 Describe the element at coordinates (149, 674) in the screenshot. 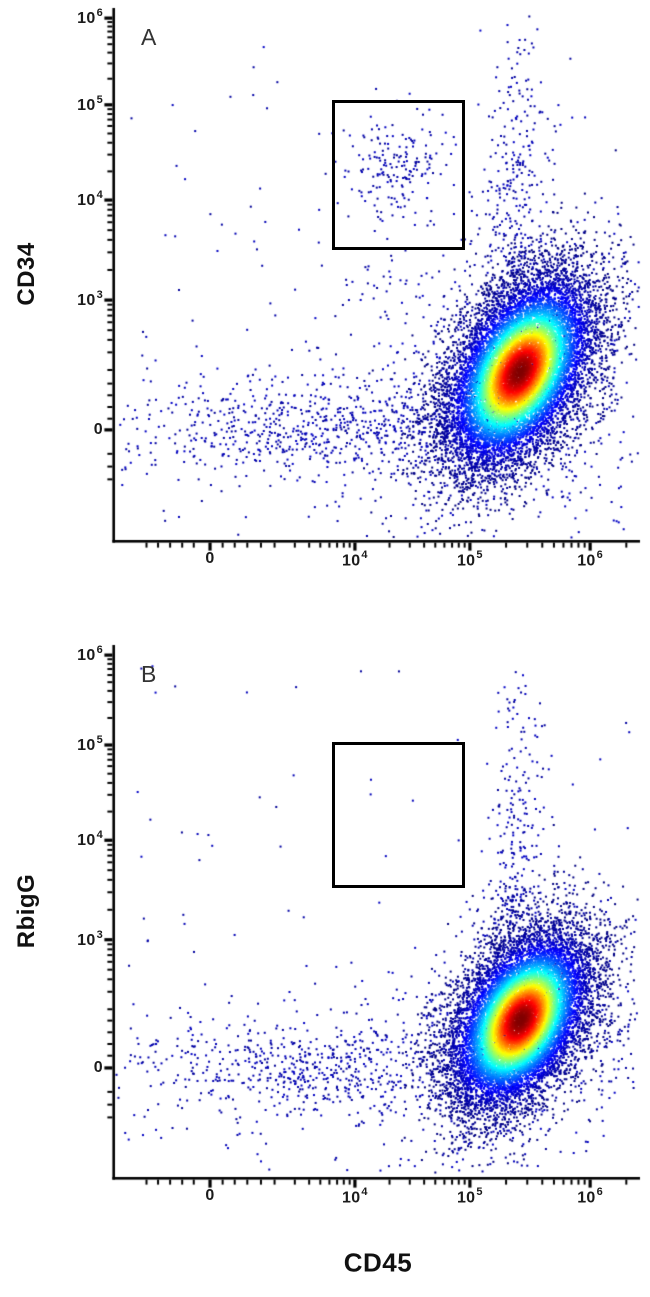

I see `panel-letter-b: B` at that location.